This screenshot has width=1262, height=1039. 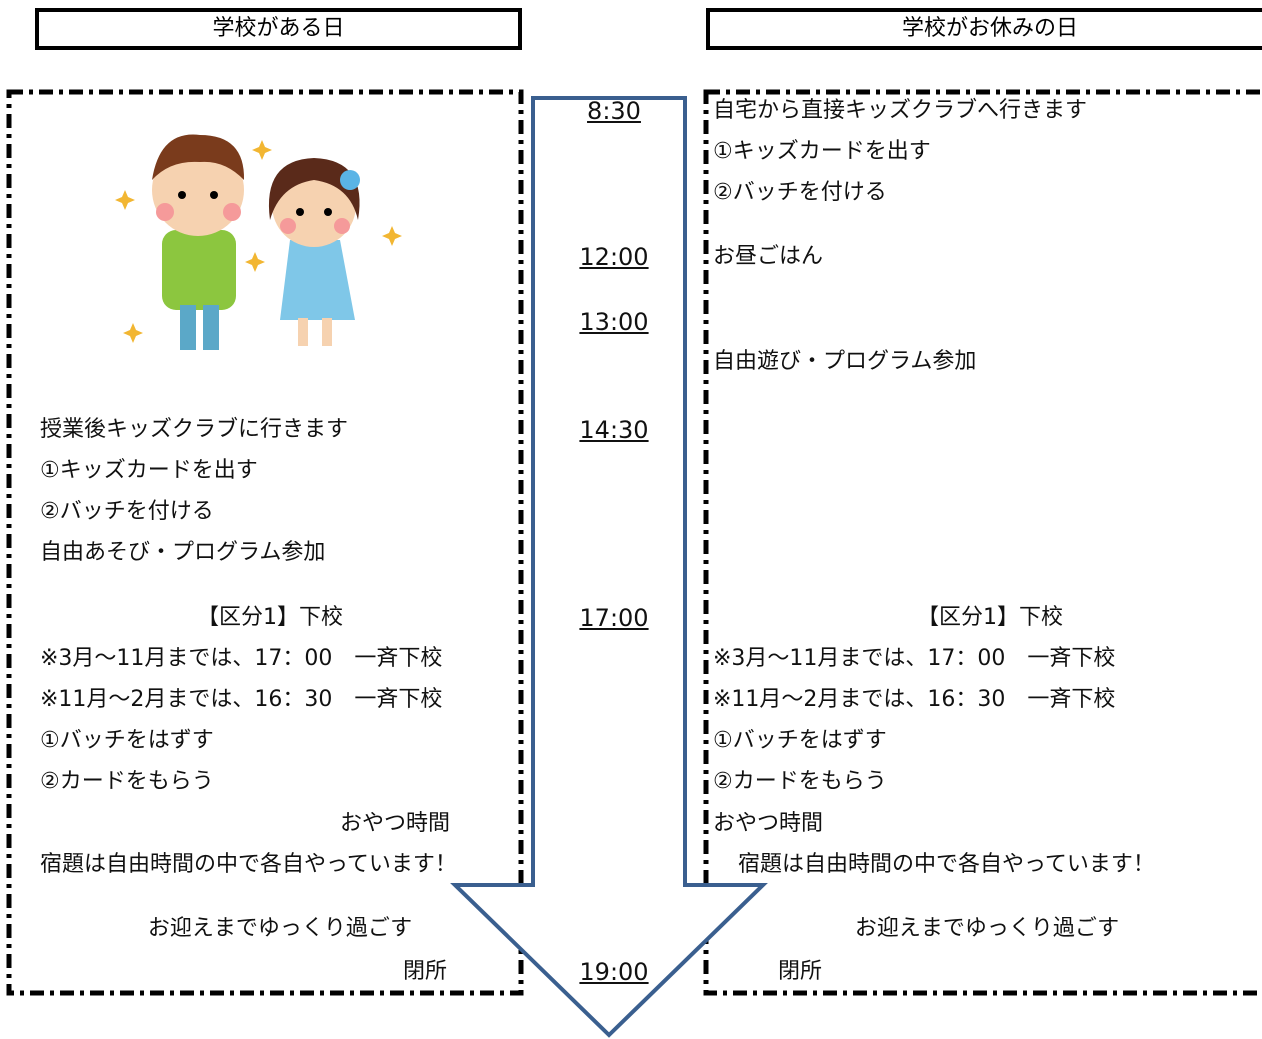 I want to click on time-label: 8:30, so click(x=614, y=111).